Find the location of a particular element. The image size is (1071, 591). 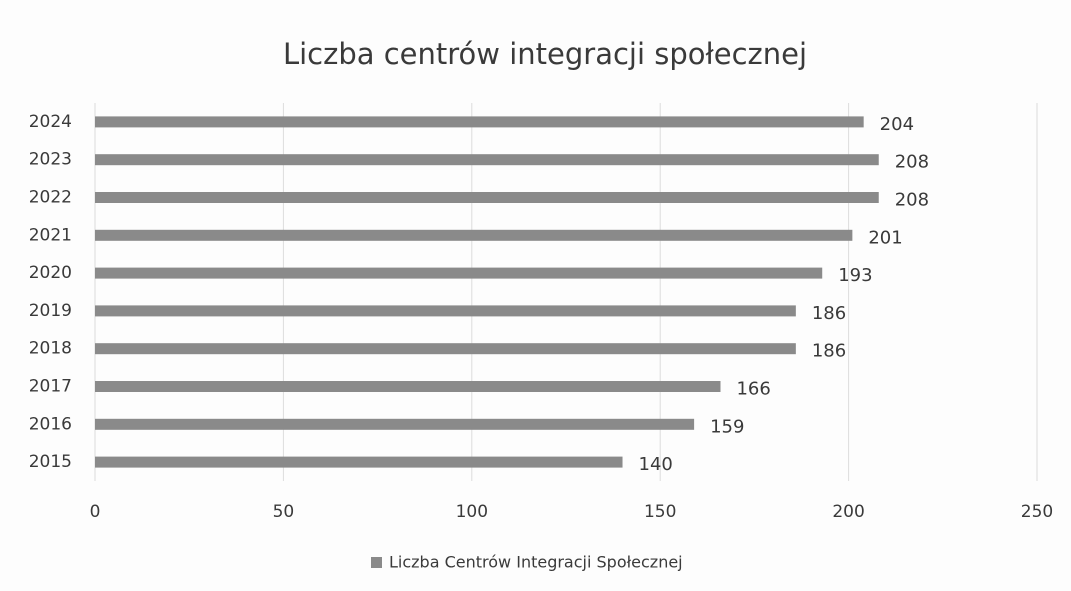

data-label: 159 is located at coordinates (727, 426).